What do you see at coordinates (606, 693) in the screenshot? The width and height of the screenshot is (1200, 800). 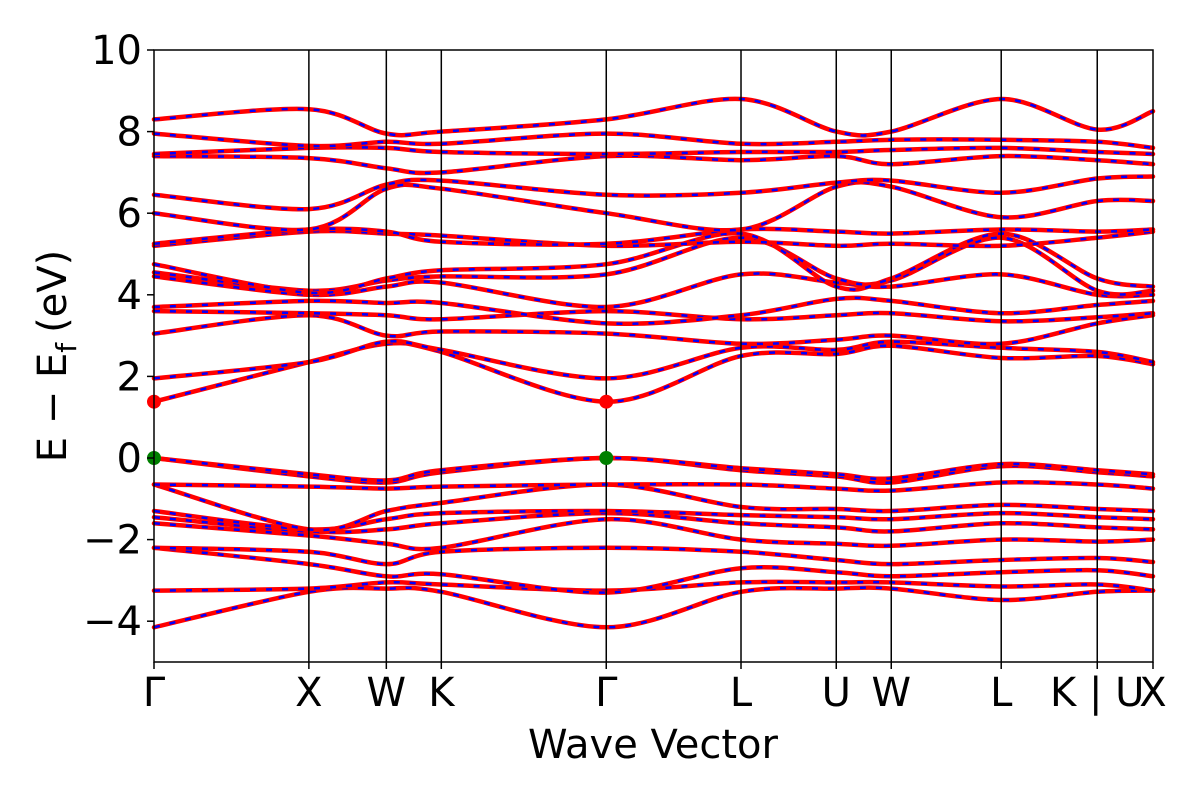 I see `x-tick-label-4: Γ` at bounding box center [606, 693].